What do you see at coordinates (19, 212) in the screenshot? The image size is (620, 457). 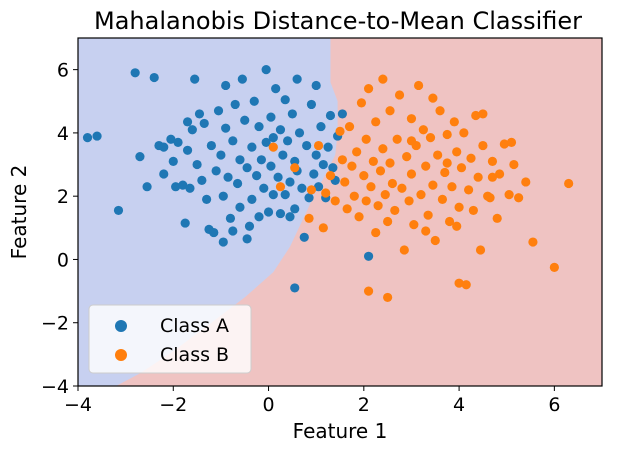 I see `y-axis-label: Feature 2` at bounding box center [19, 212].